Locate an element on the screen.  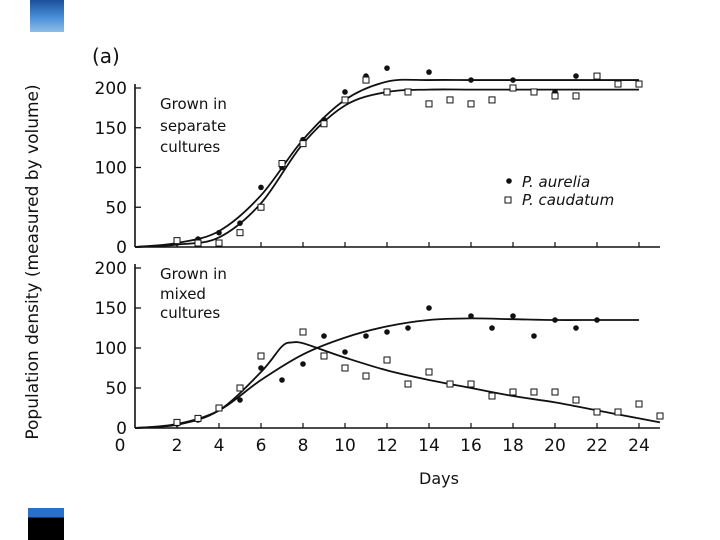
y-tick-label-mixed-150: 150 is located at coordinates (111, 309).